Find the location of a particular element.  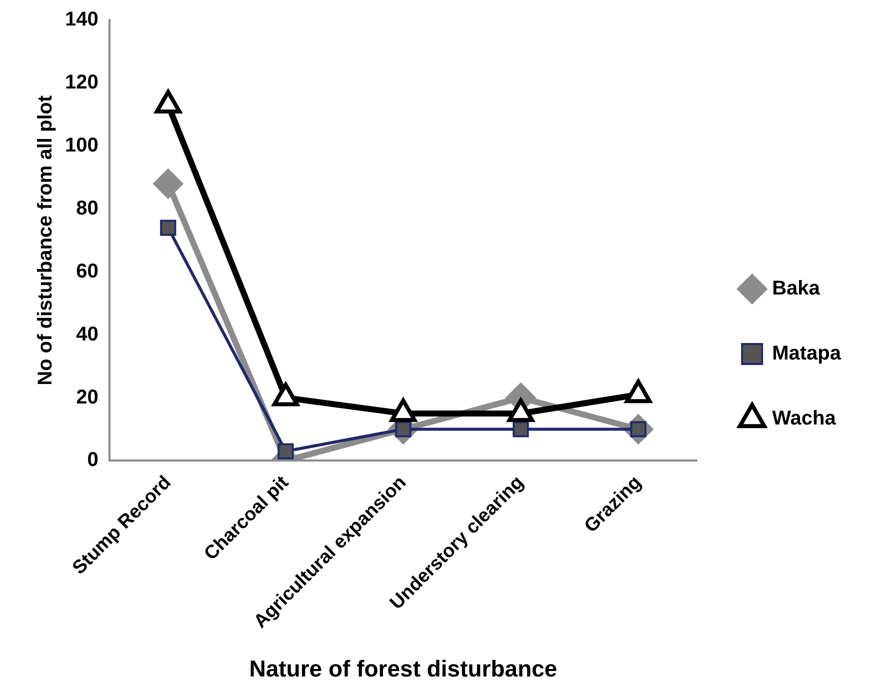

legend-label: Matapa is located at coordinates (807, 353).